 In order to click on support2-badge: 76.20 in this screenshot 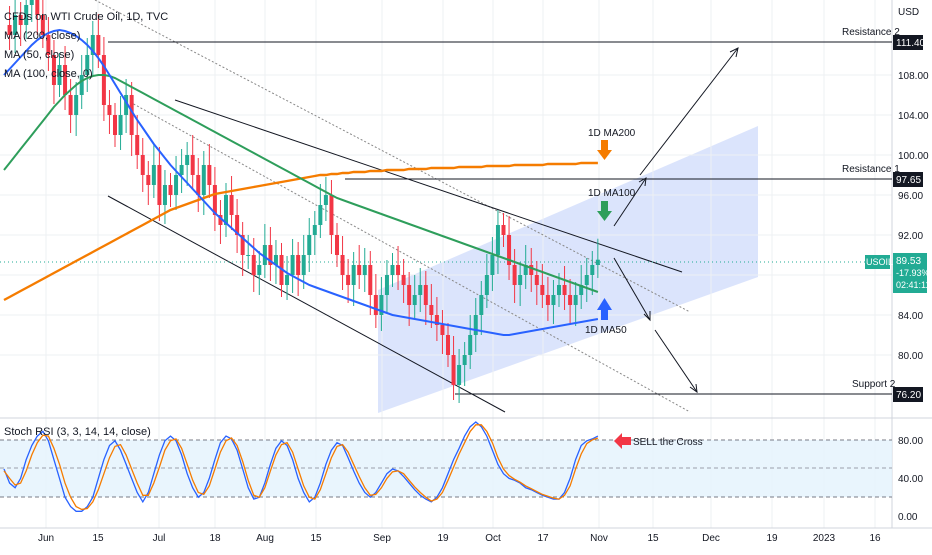, I will do `click(908, 394)`.